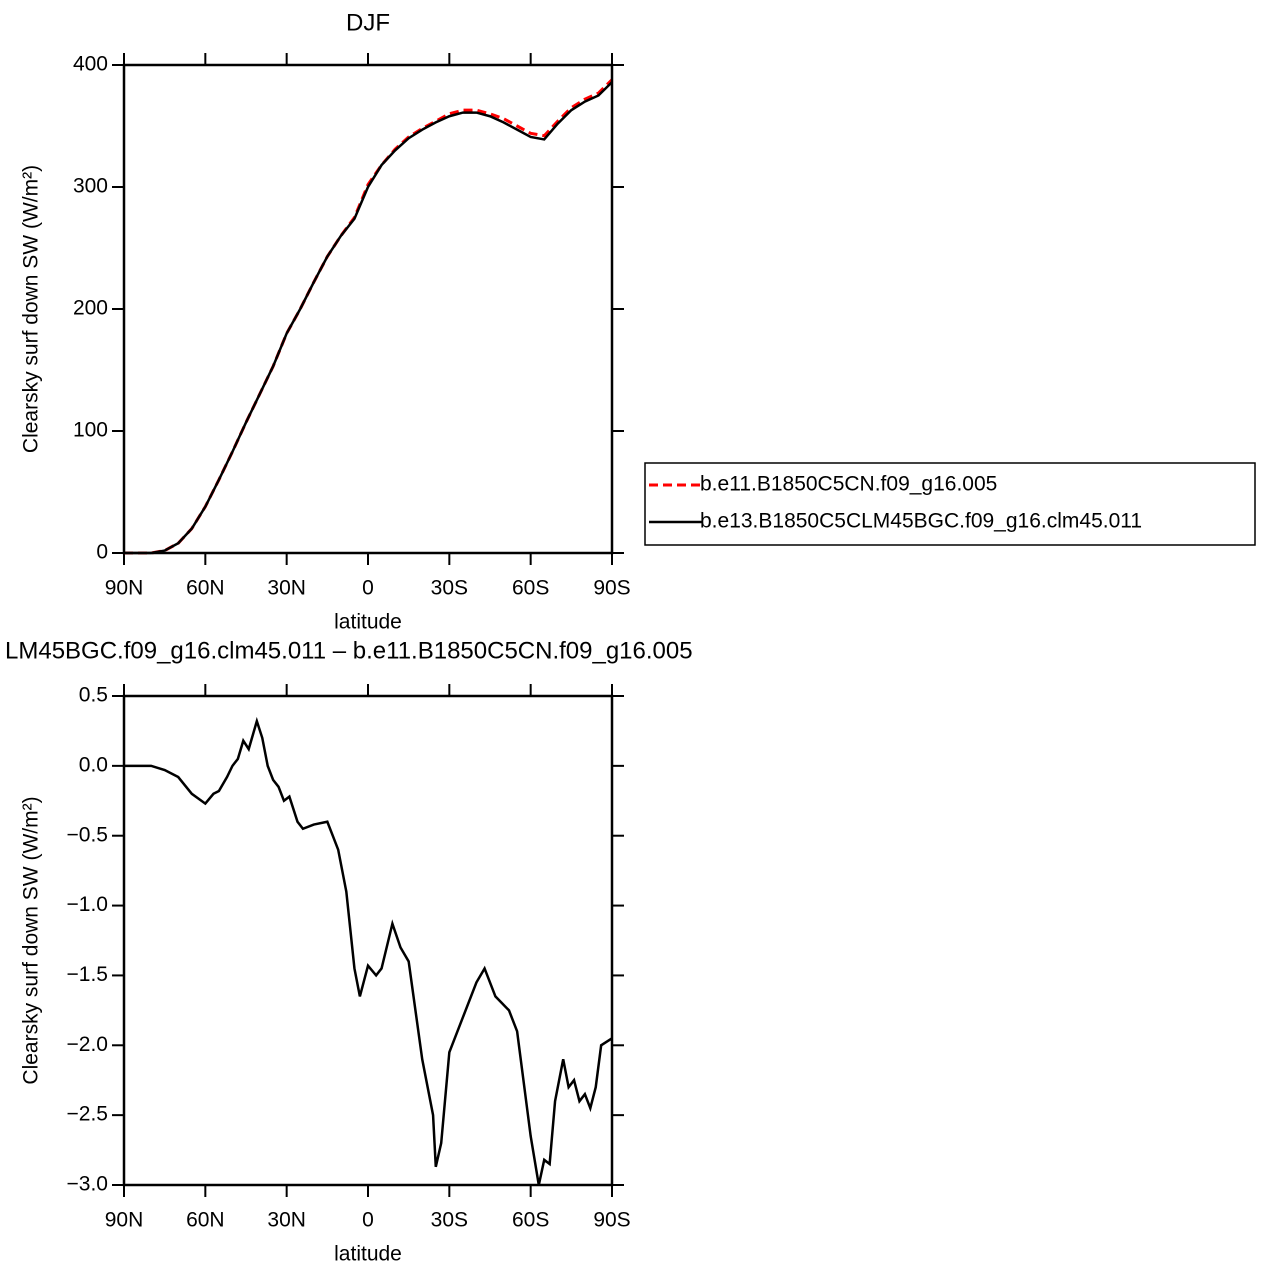  What do you see at coordinates (93, 695) in the screenshot?
I see `y-tick-label: 0.5` at bounding box center [93, 695].